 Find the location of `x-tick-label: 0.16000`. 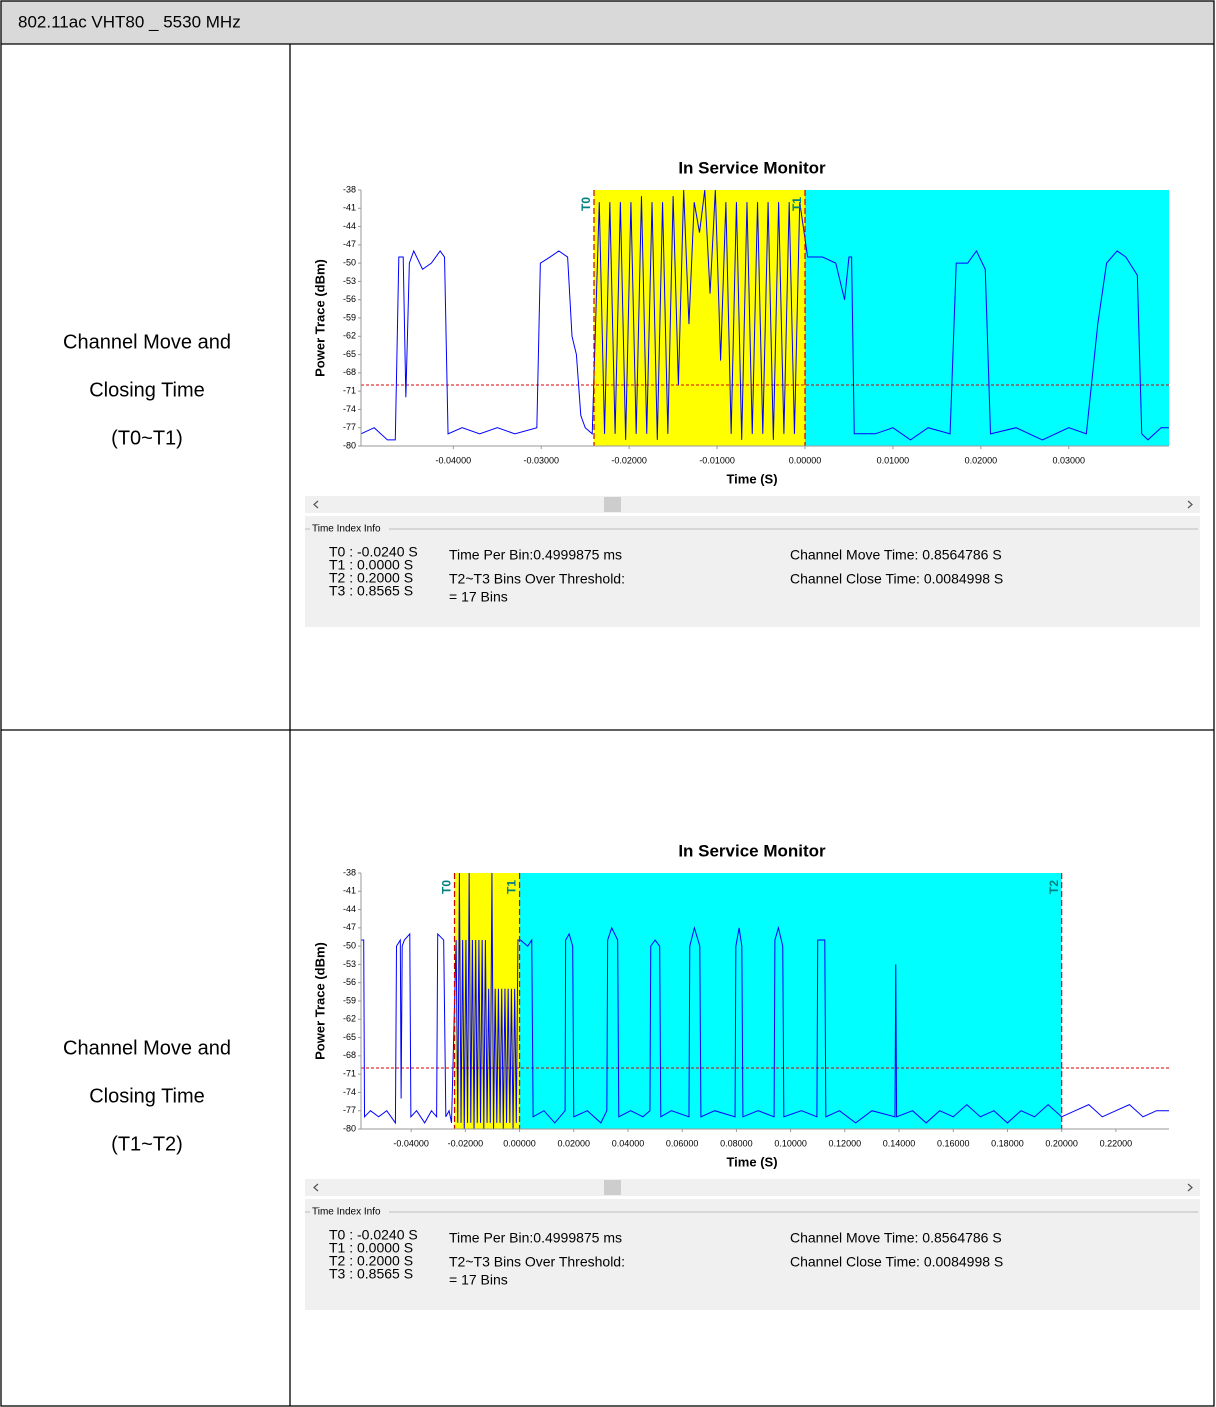

x-tick-label: 0.16000 is located at coordinates (953, 1143).